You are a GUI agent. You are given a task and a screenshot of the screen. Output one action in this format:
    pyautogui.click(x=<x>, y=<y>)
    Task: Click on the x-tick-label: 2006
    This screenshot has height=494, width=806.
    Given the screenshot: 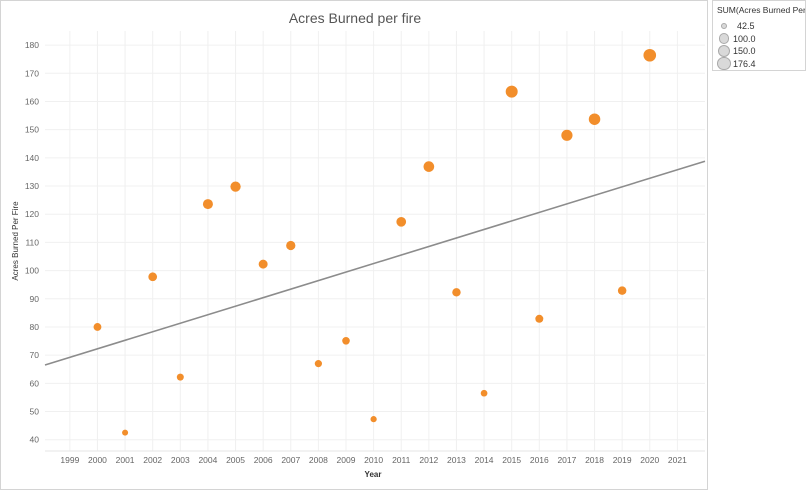 What is the action you would take?
    pyautogui.click(x=263, y=460)
    